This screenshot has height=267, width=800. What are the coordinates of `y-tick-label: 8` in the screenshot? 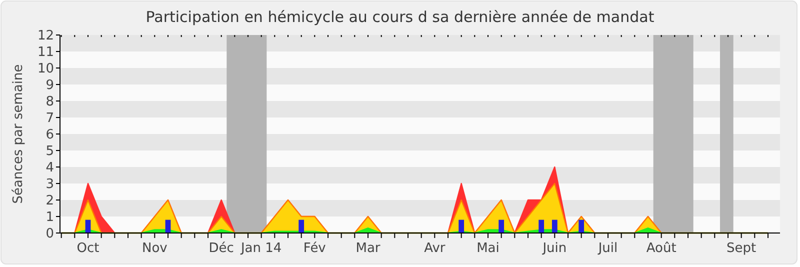 It's located at (50, 102).